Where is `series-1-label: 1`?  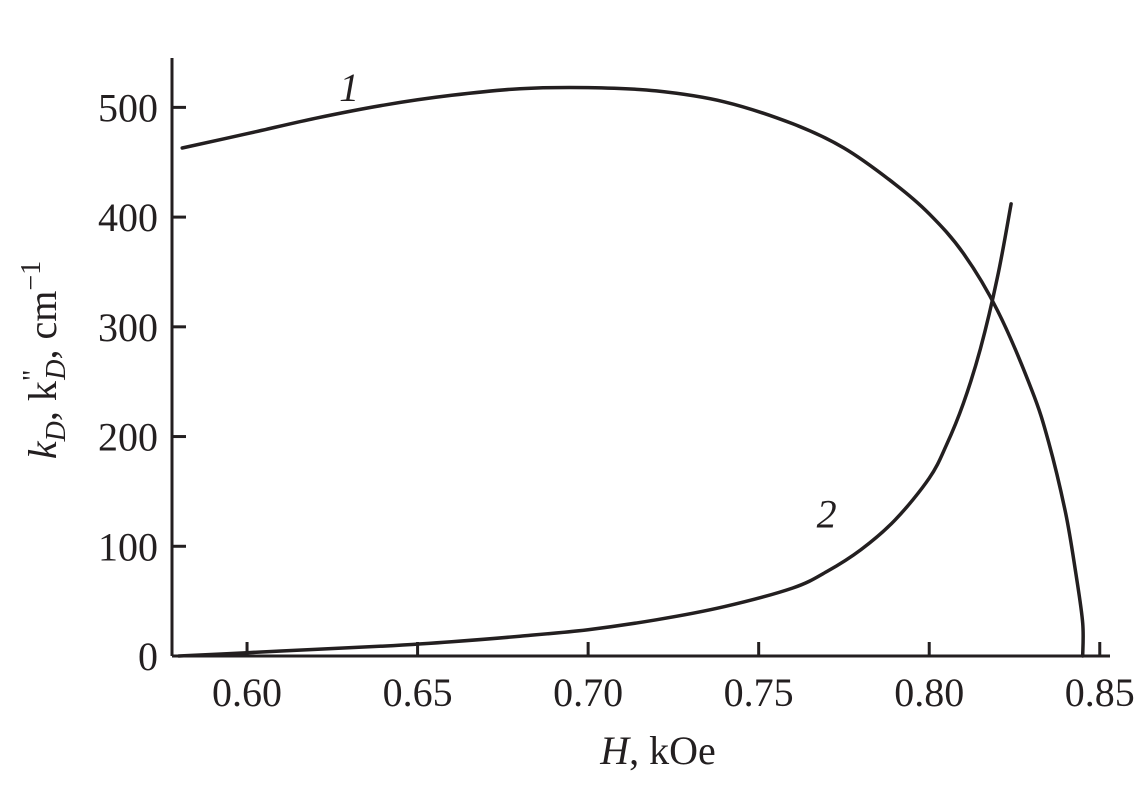 series-1-label: 1 is located at coordinates (349, 87).